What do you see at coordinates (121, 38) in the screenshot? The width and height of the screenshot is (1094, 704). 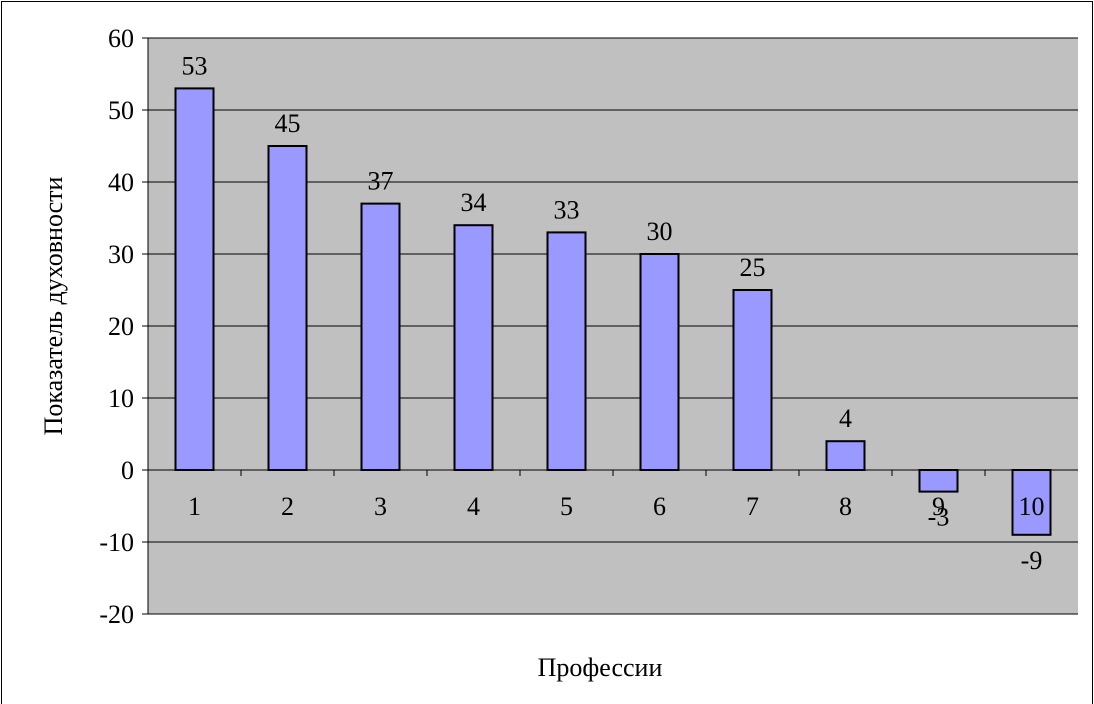 I see `y-tick-label: 60` at bounding box center [121, 38].